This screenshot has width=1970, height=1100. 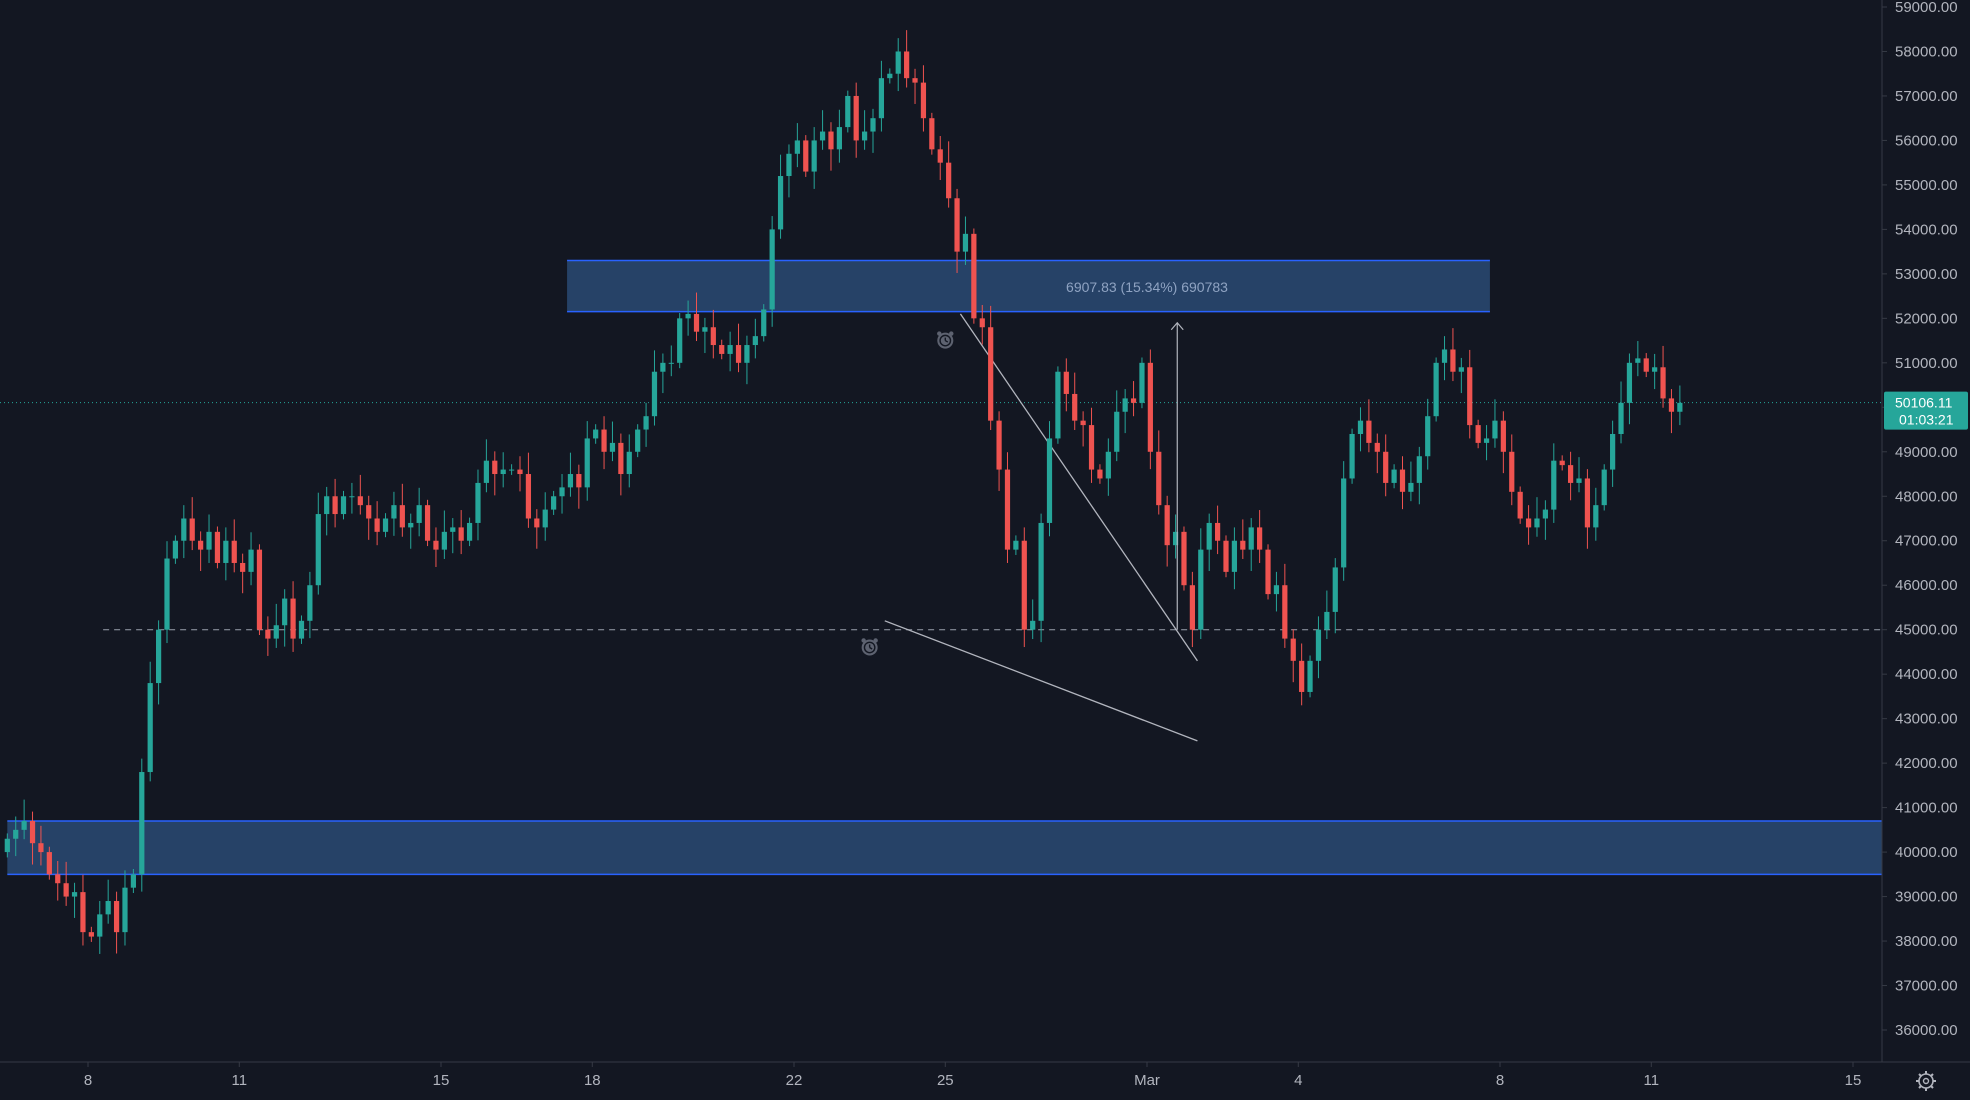 I want to click on time-axis: 8 11 15 18 22 25 Mar 4 8 11 15, so click(x=973, y=1075).